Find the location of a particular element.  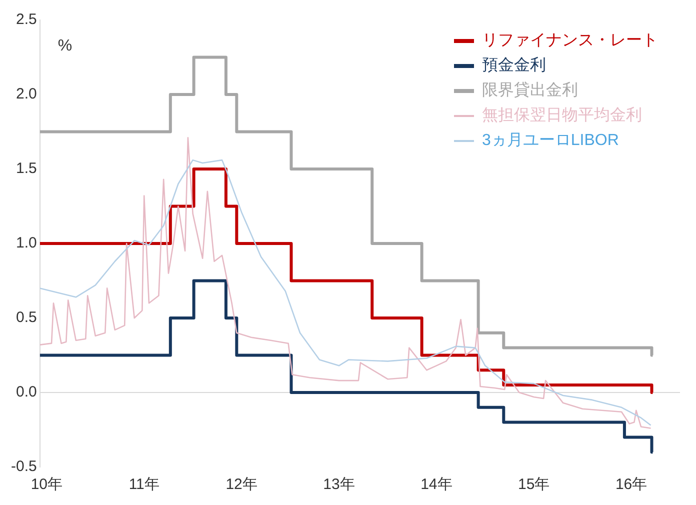

x-tick-label: 15年 is located at coordinates (534, 485).